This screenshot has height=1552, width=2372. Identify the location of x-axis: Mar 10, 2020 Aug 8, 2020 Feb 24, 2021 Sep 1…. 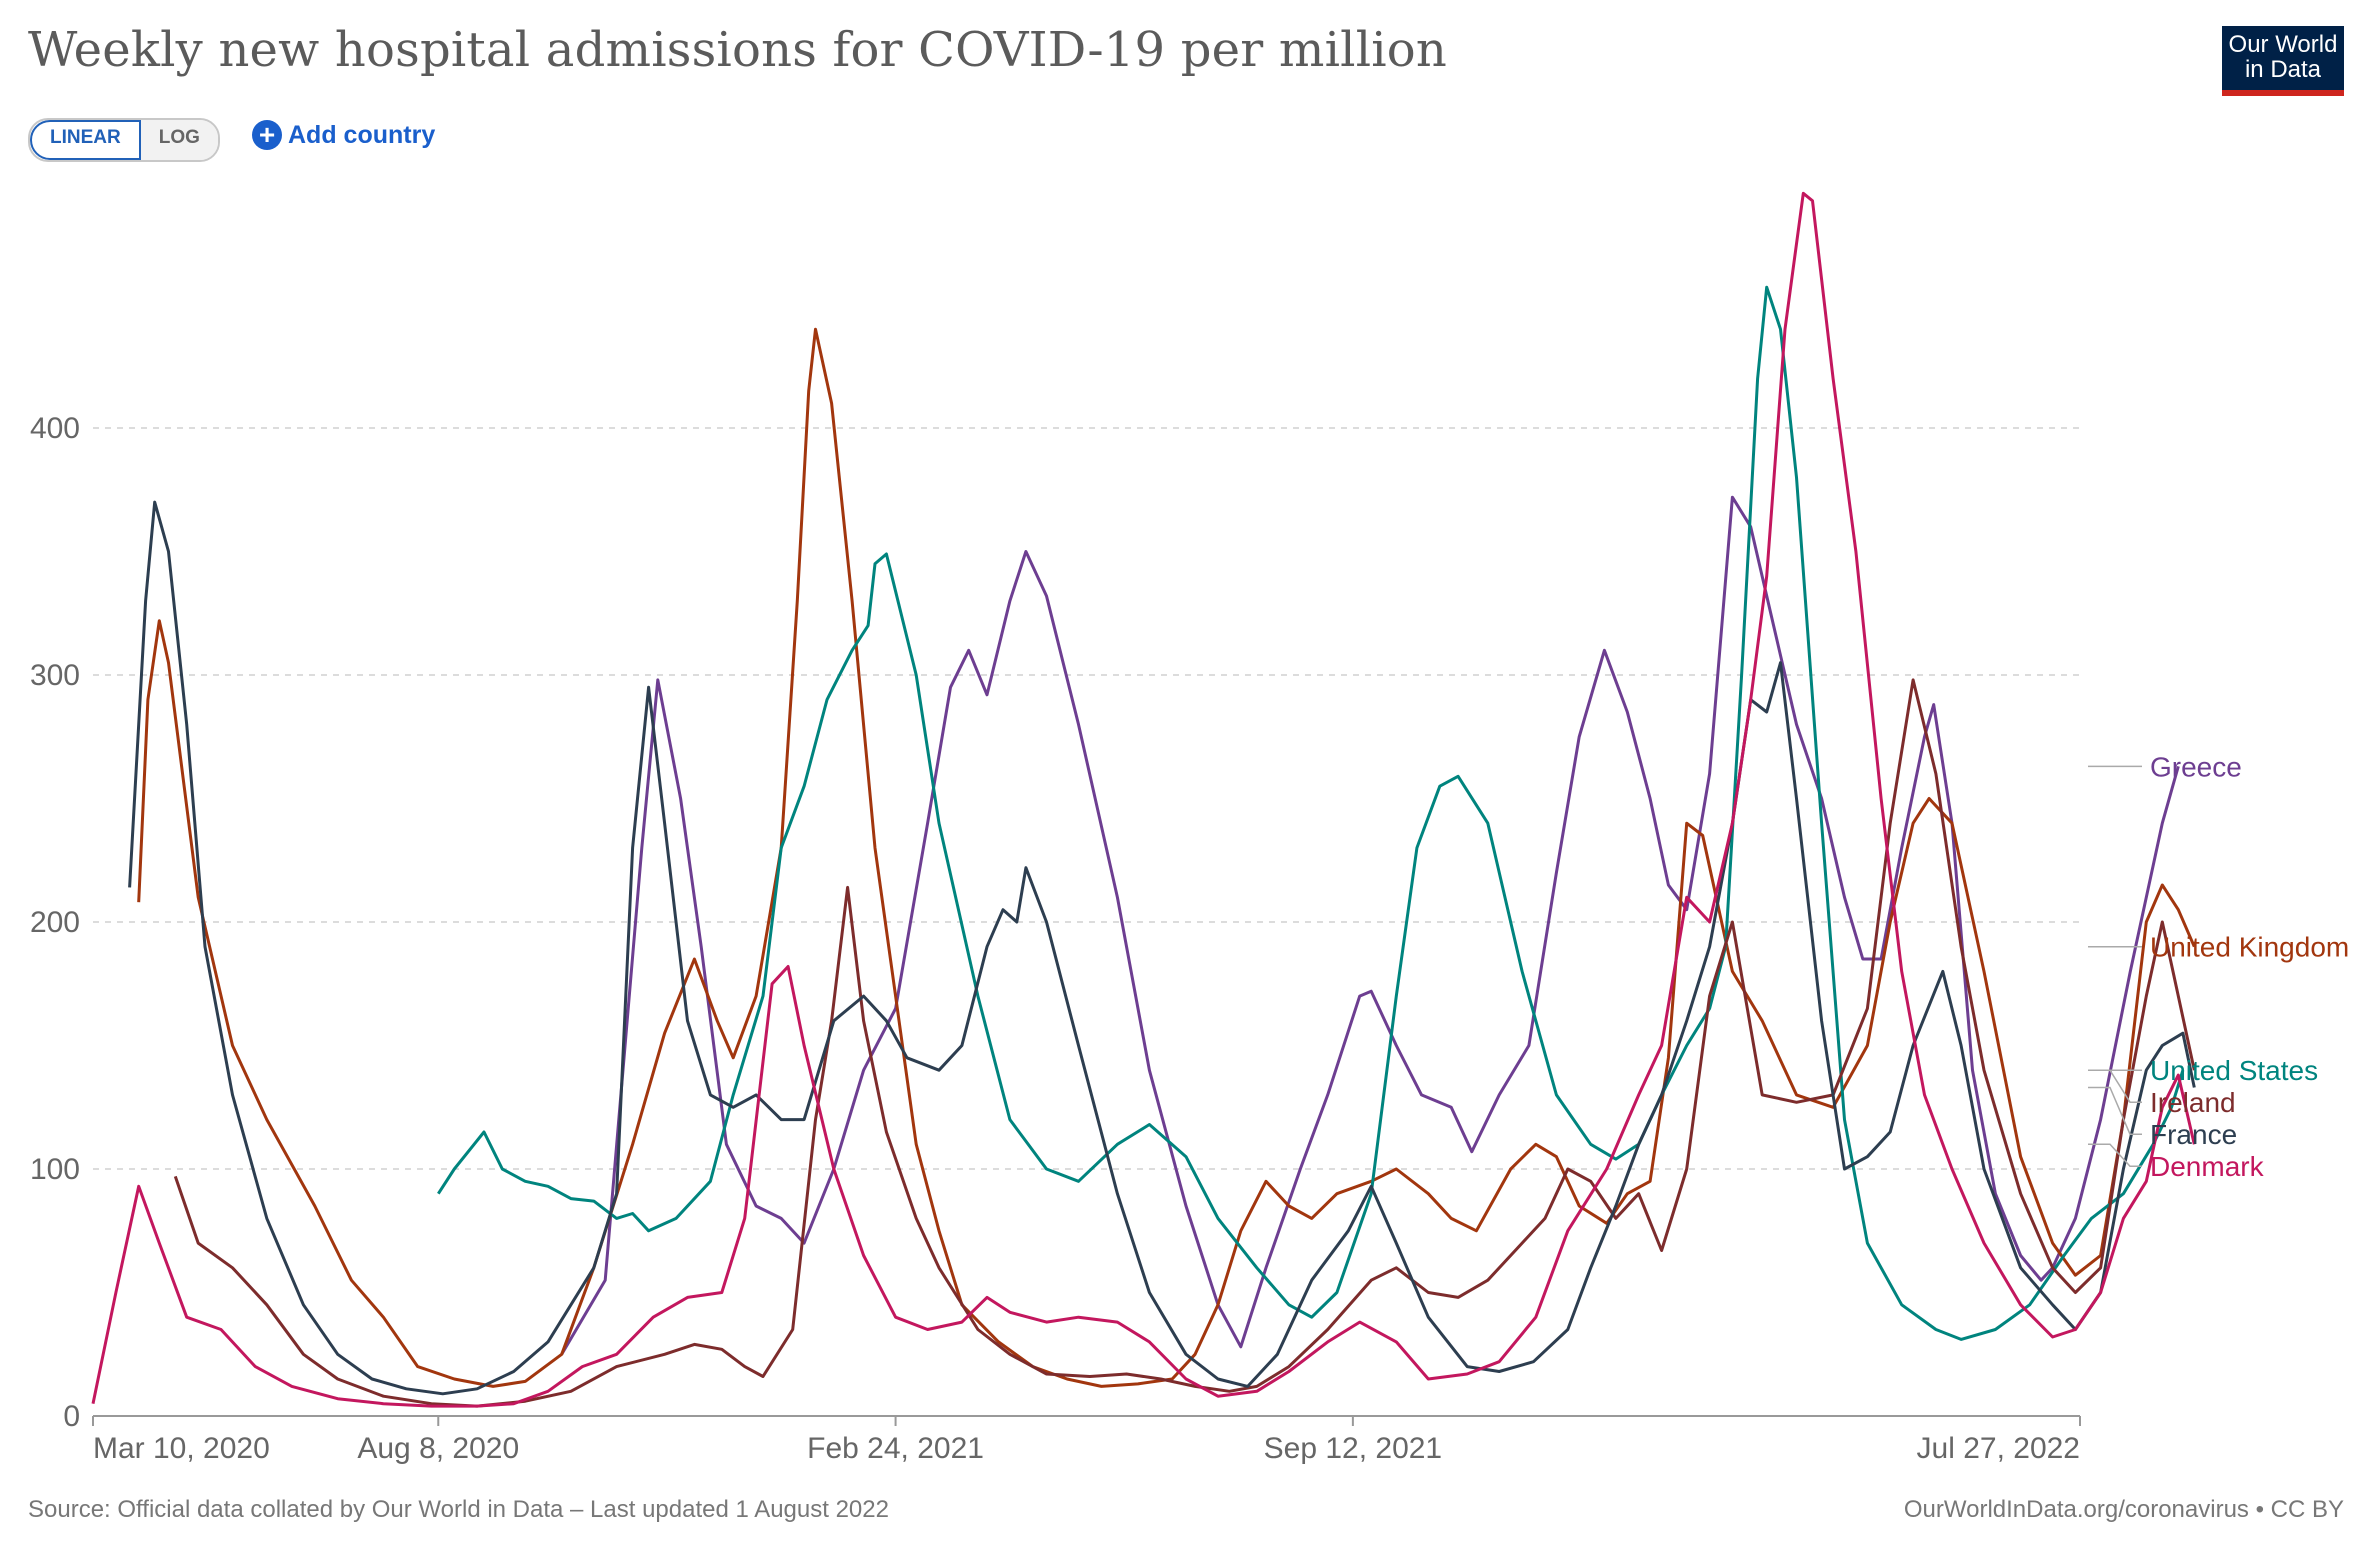
(1086, 1440).